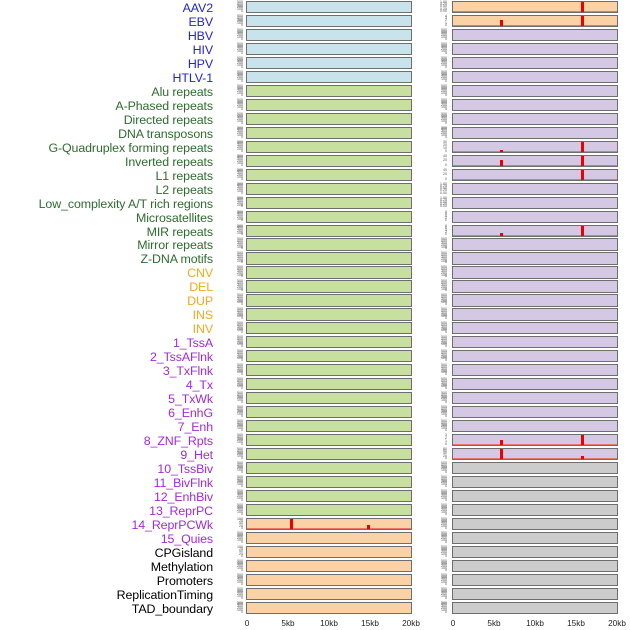  Describe the element at coordinates (195, 427) in the screenshot. I see `track-label-7-enh: 7_Enh` at that location.